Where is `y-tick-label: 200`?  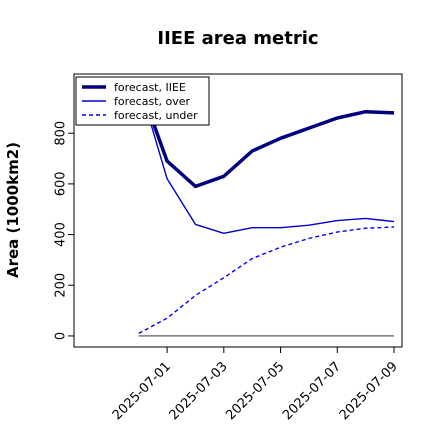 y-tick-label: 200 is located at coordinates (61, 285).